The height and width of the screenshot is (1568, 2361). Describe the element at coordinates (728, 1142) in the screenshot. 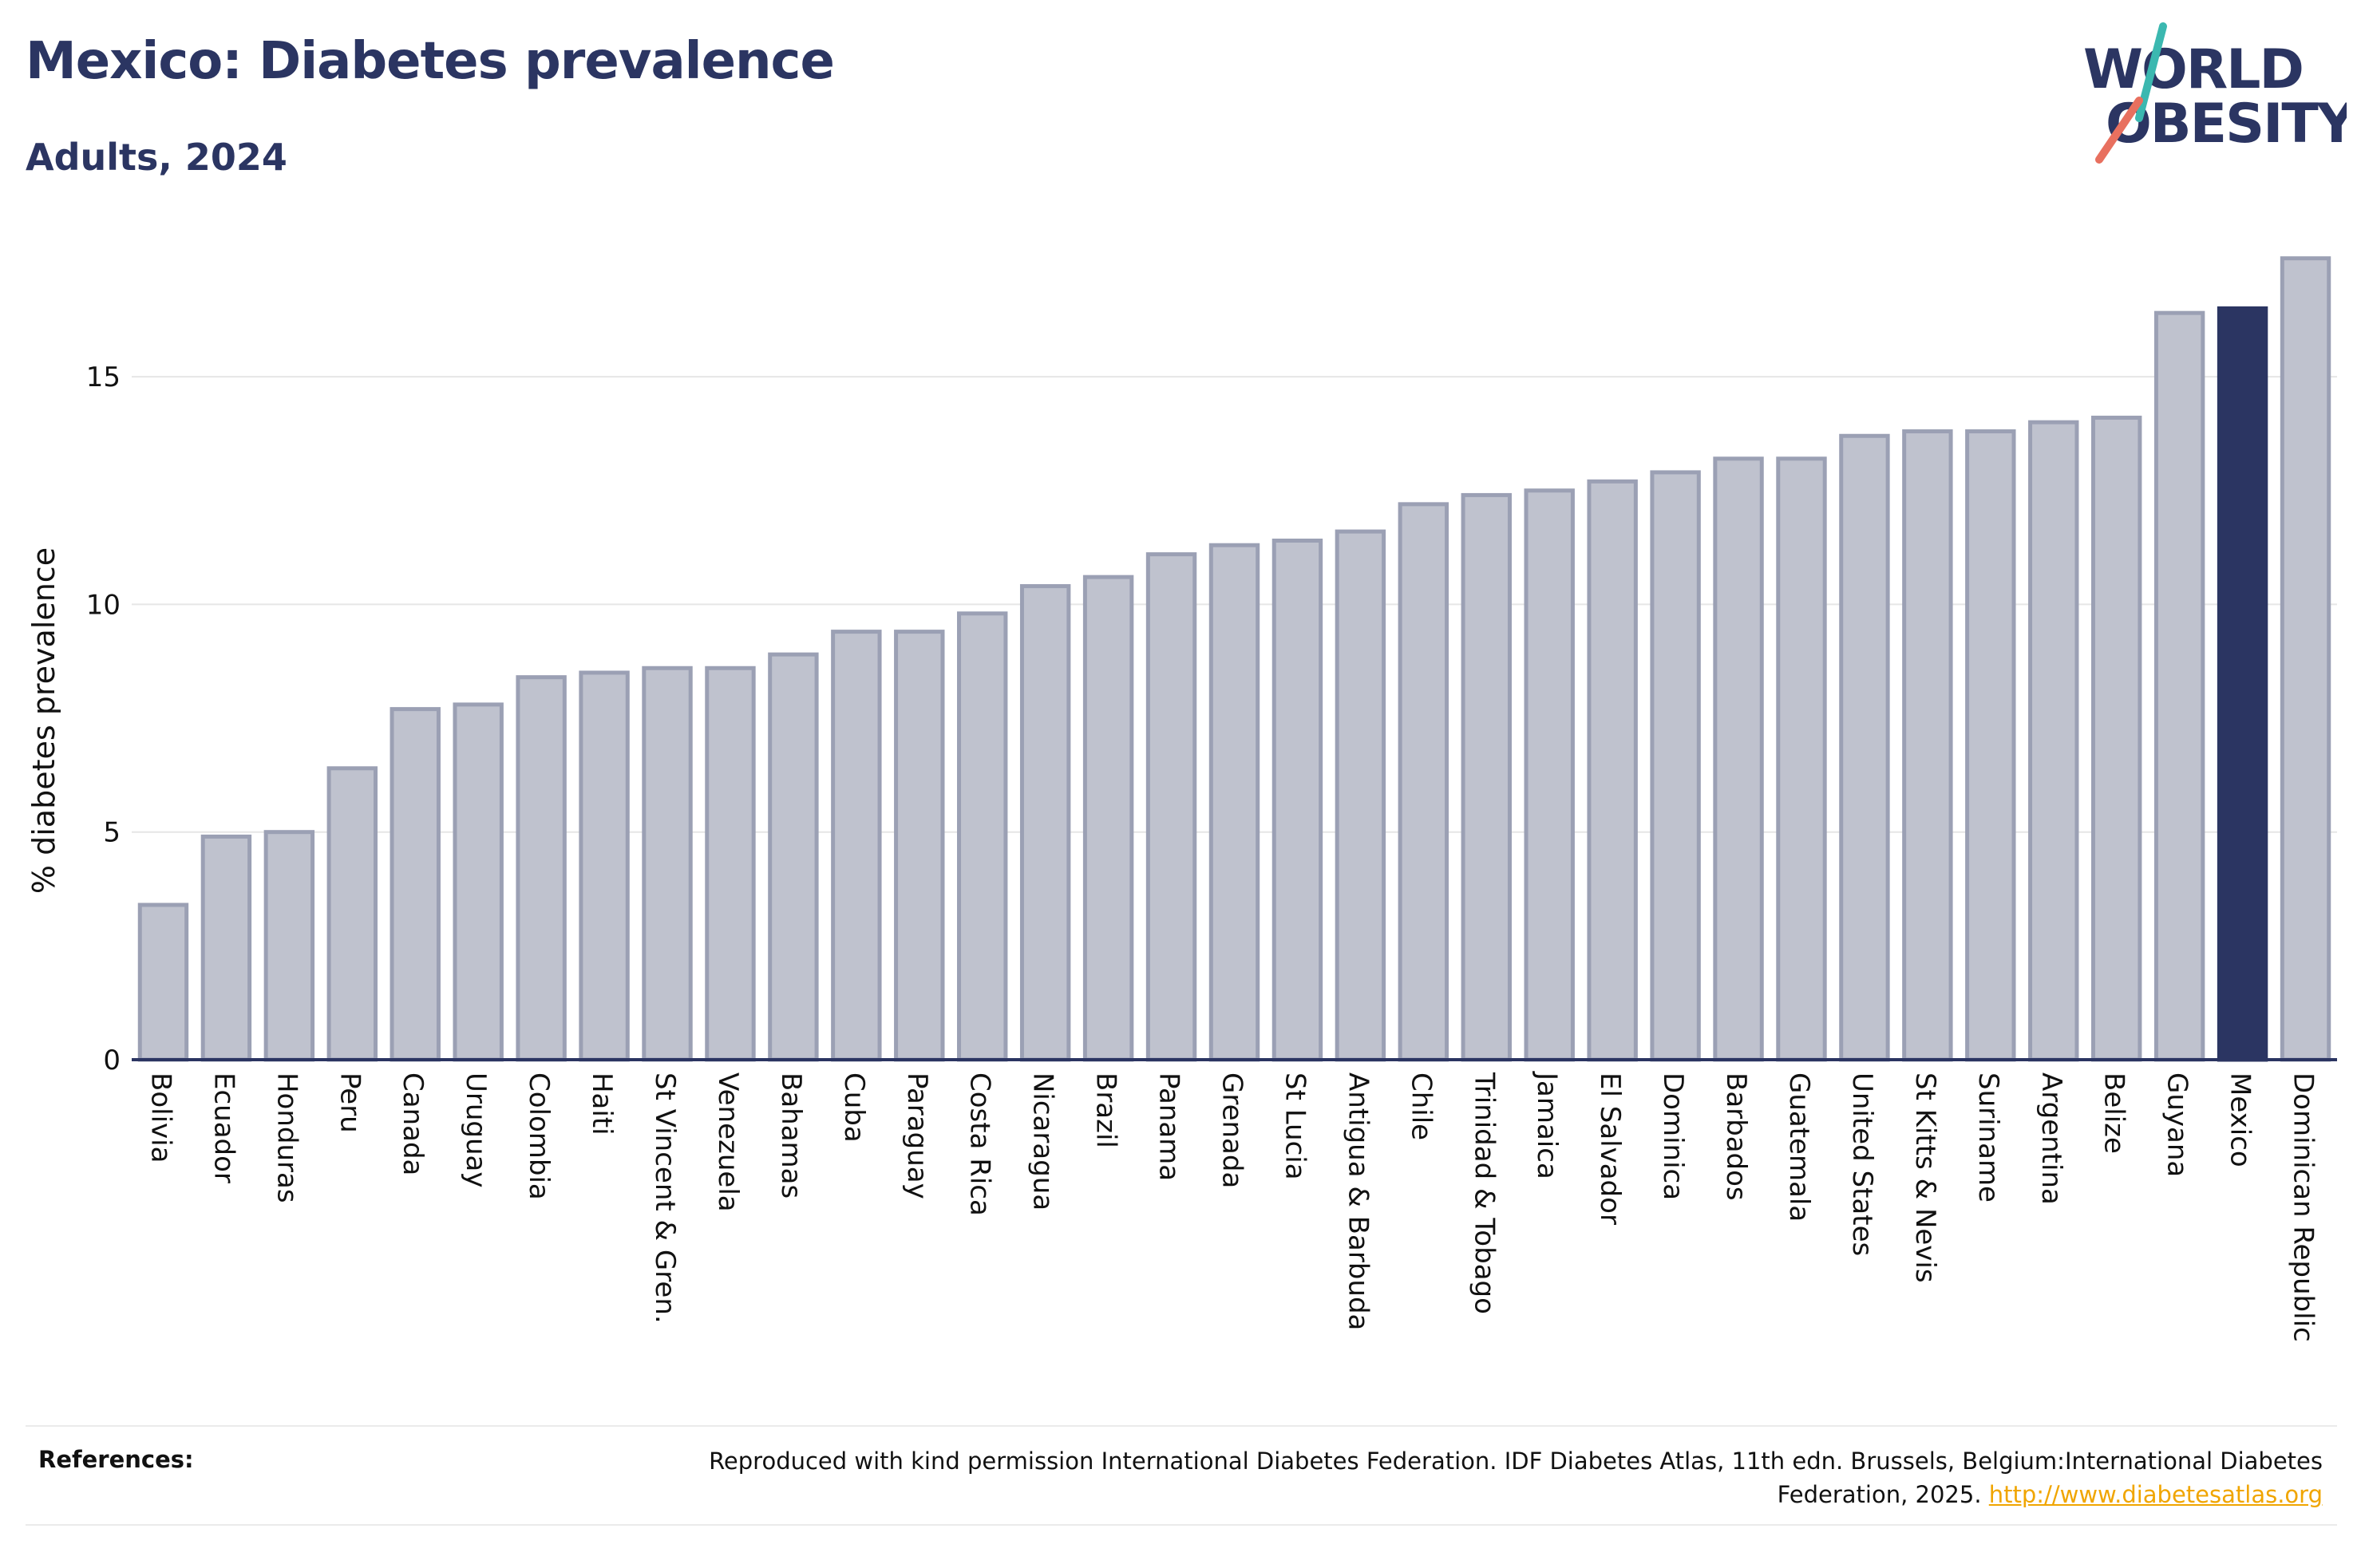

I see `x-tick-label: Venezuela` at that location.